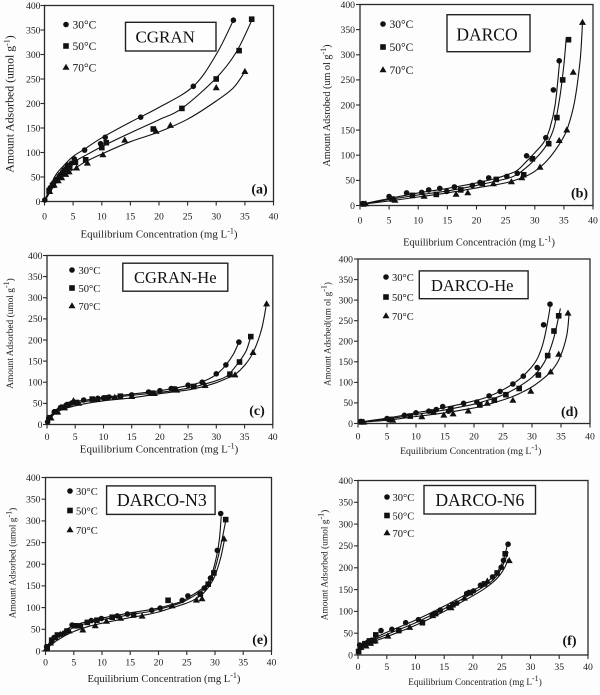  Describe the element at coordinates (162, 500) in the screenshot. I see `svg-text: DARCO-N3` at that location.